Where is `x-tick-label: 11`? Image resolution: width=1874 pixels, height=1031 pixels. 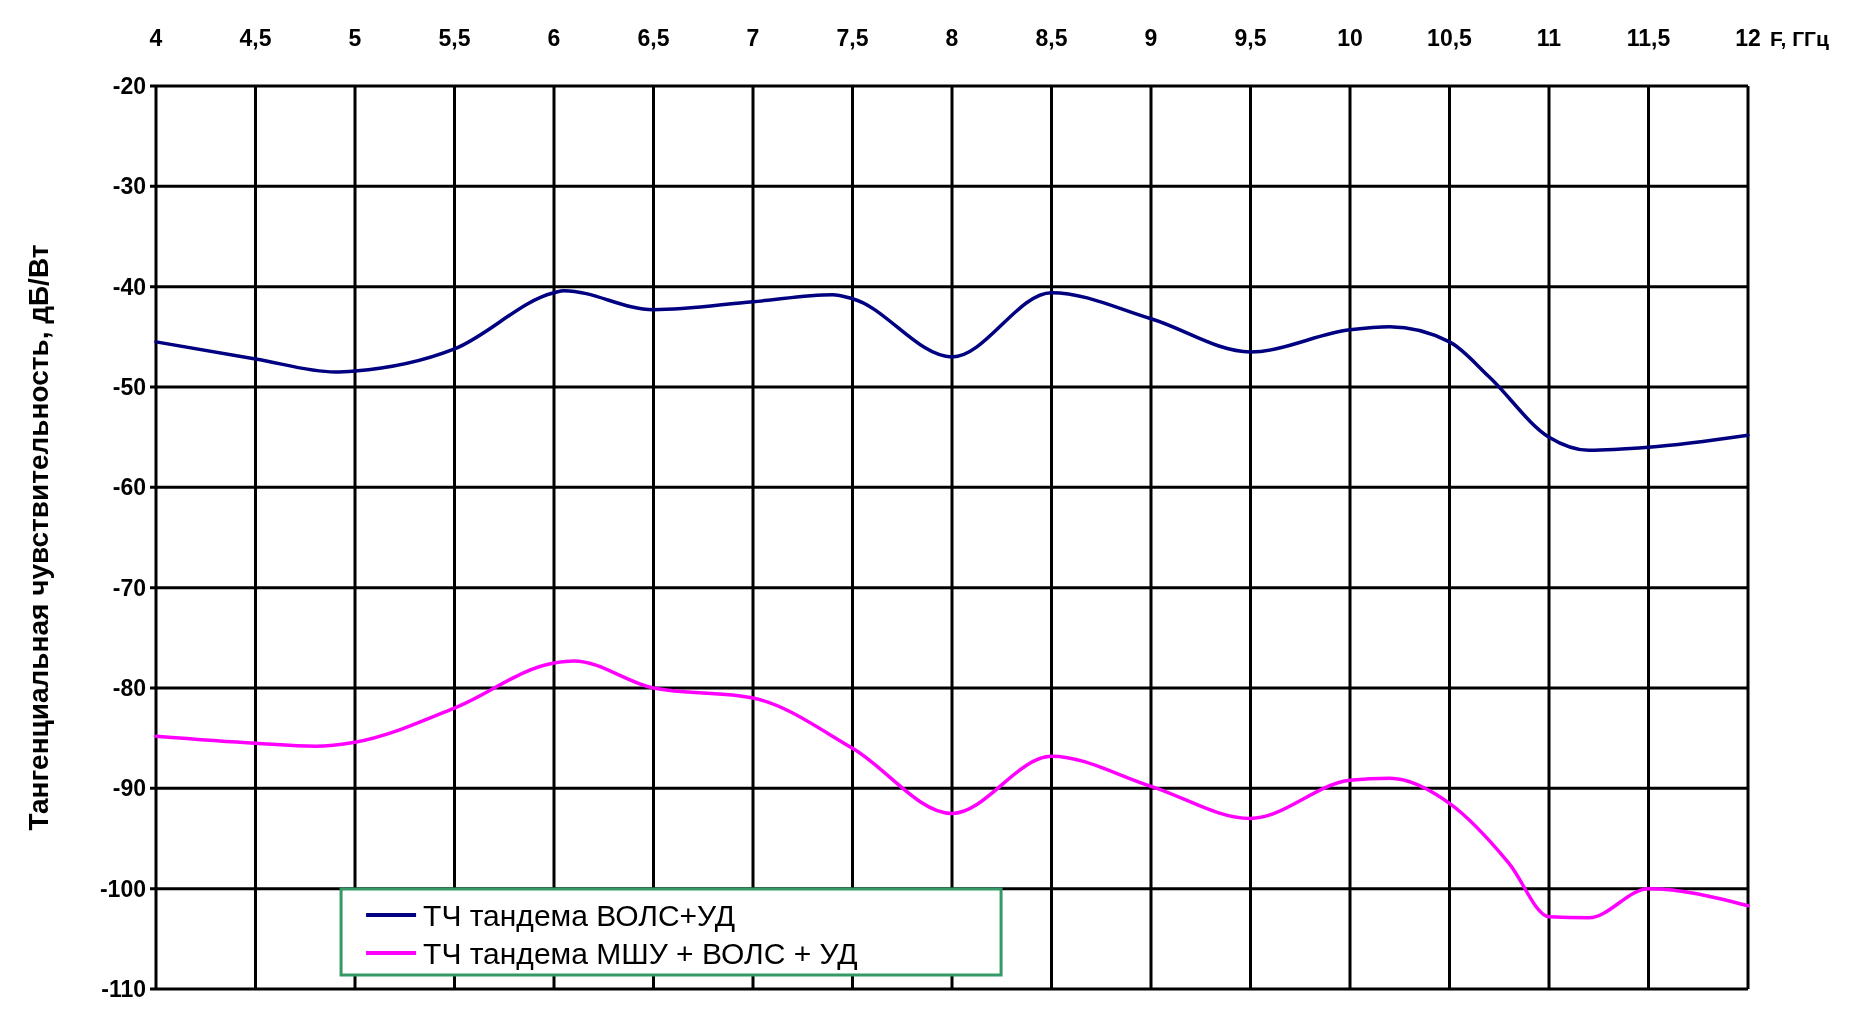 x-tick-label: 11 is located at coordinates (1549, 38).